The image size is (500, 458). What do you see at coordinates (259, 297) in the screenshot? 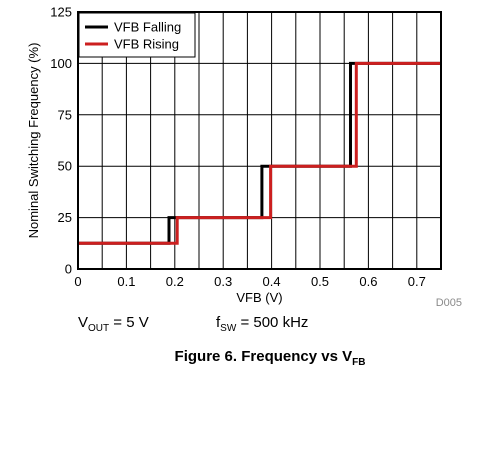
I see `x-axis-label: VFB (V)` at bounding box center [259, 297].